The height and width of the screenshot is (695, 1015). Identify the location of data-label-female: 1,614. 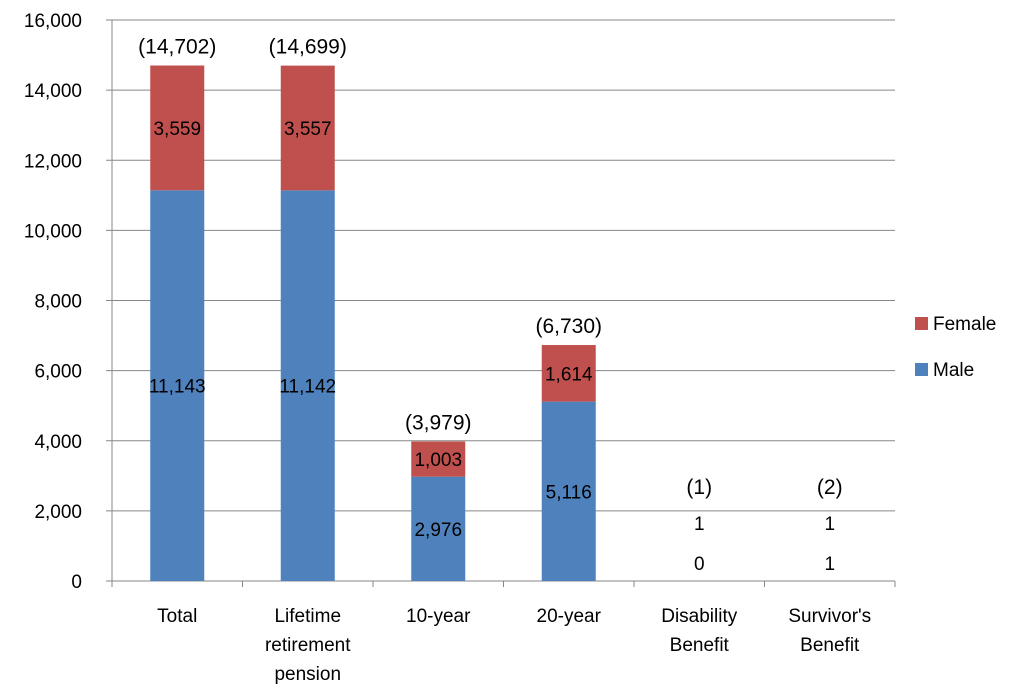
(569, 374).